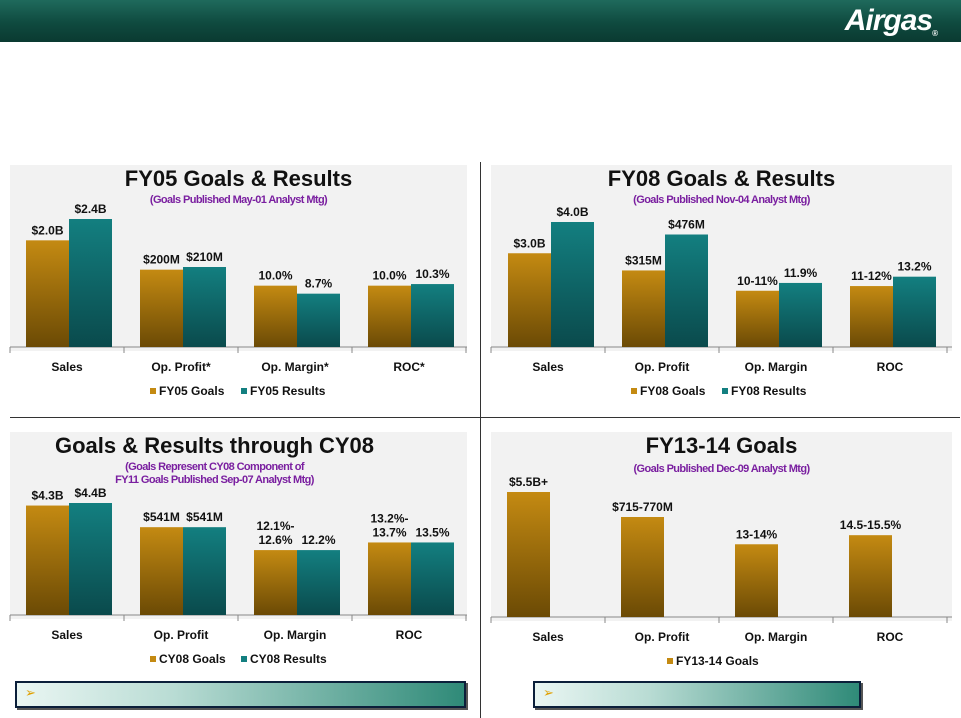  Describe the element at coordinates (275, 540) in the screenshot. I see `data-label: 12.6%` at that location.